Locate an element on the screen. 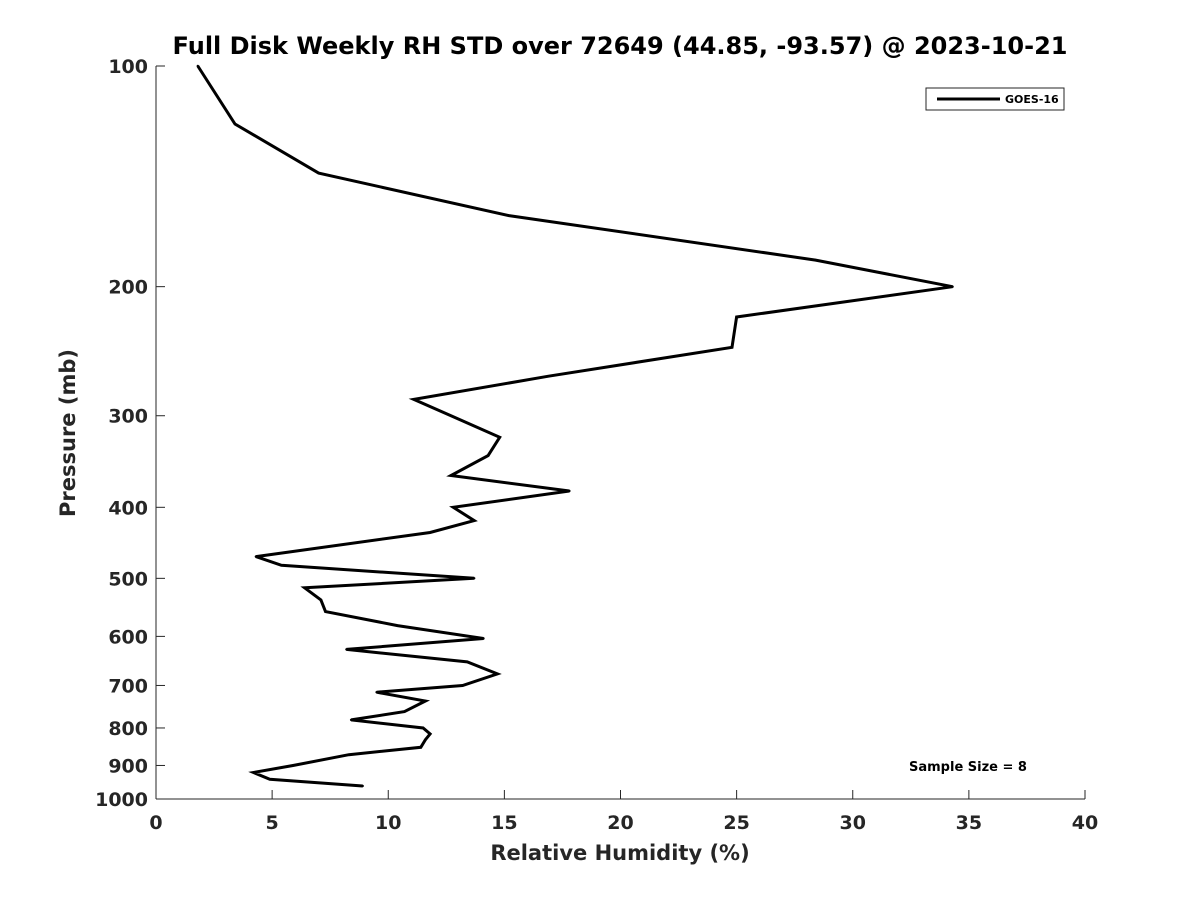 The height and width of the screenshot is (900, 1200). x-tick-label: 15 is located at coordinates (504, 823).